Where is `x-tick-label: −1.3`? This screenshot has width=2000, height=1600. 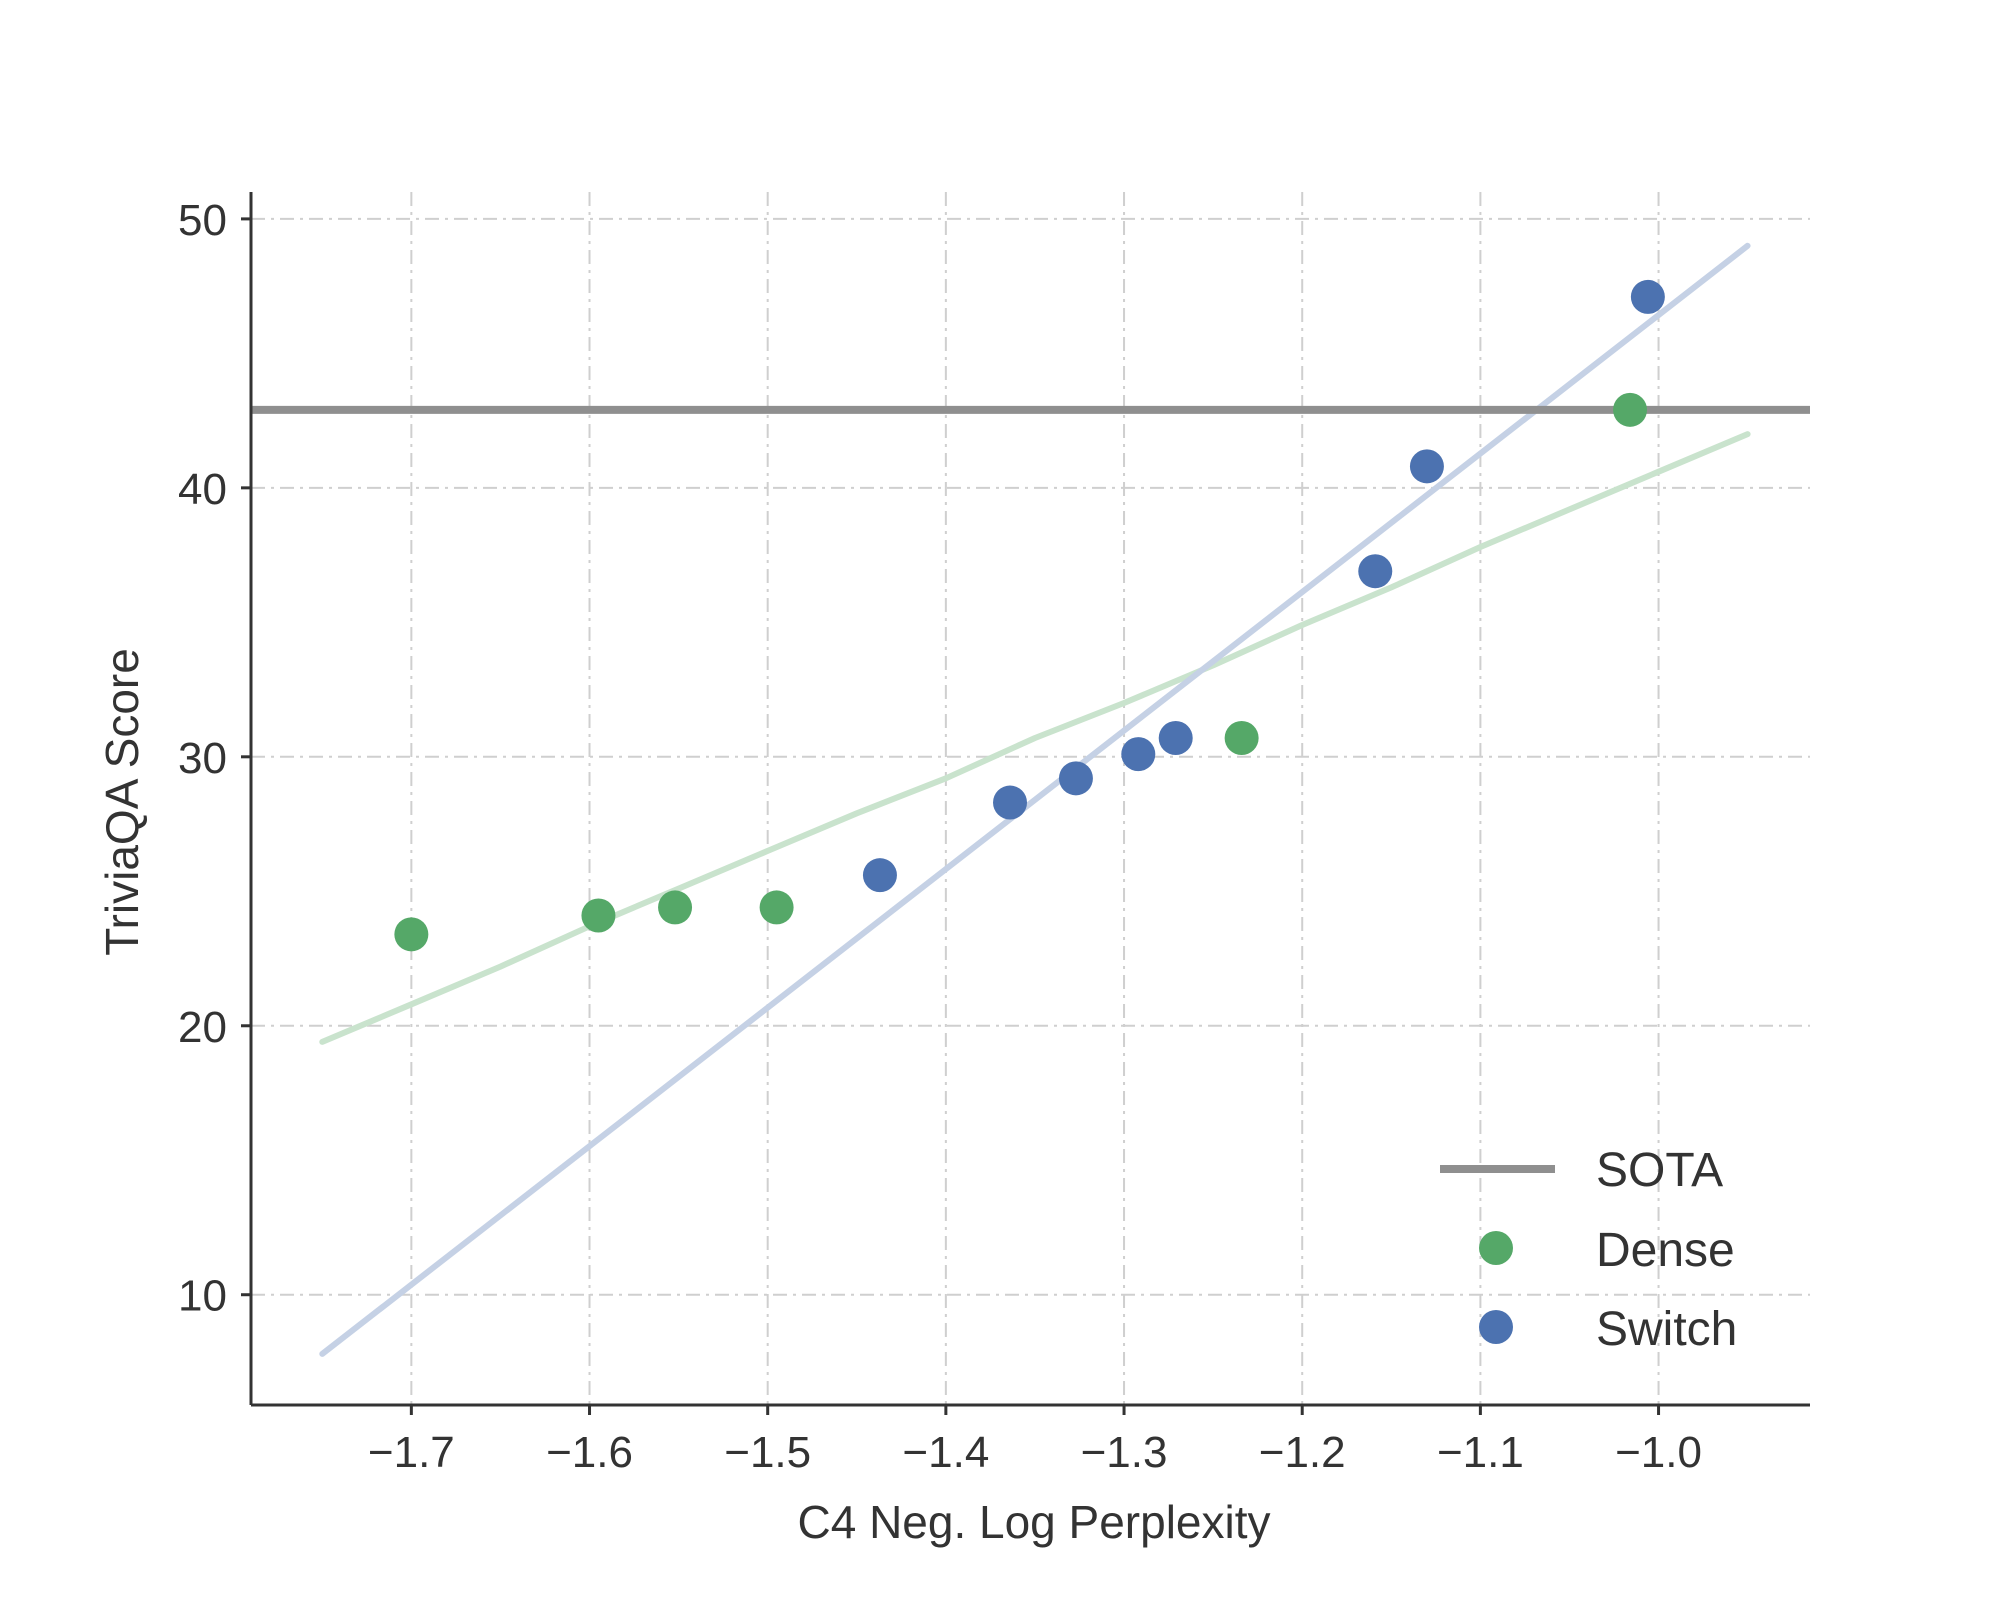 x-tick-label: −1.3 is located at coordinates (1124, 1452).